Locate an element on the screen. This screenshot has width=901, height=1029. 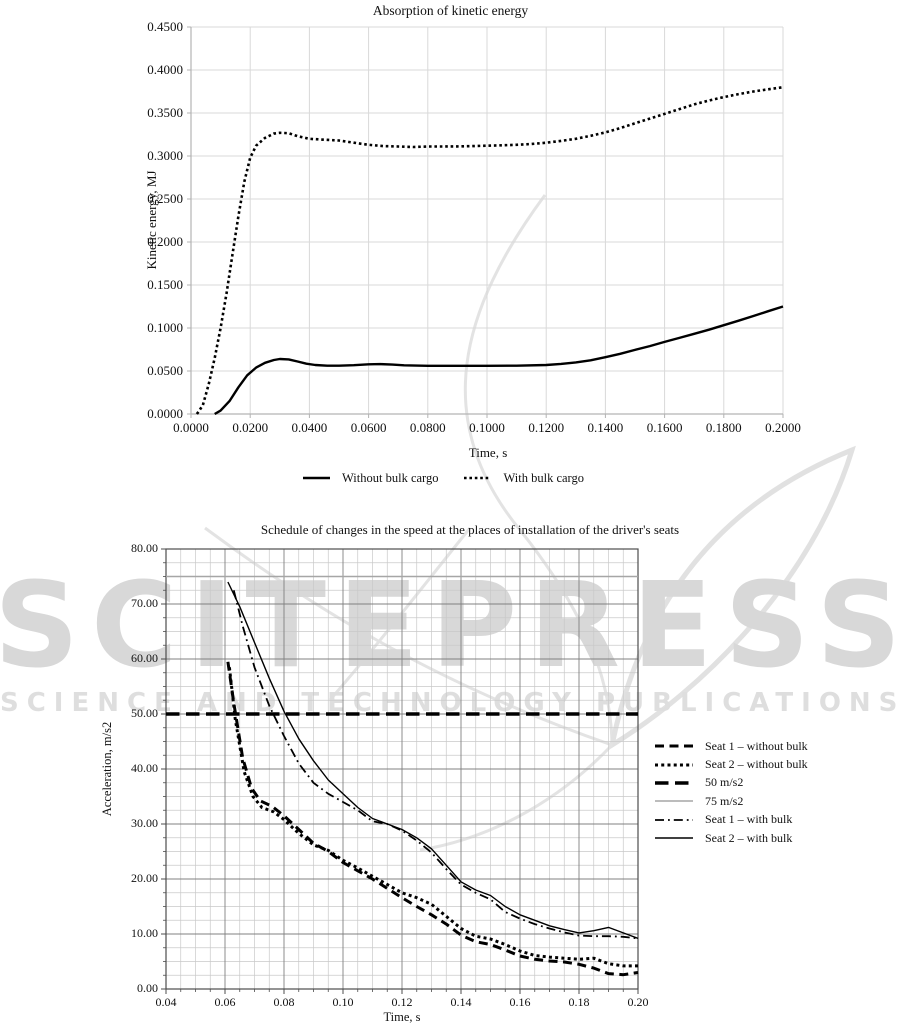
swoosh-arc-left is located at coordinates (538, 468).